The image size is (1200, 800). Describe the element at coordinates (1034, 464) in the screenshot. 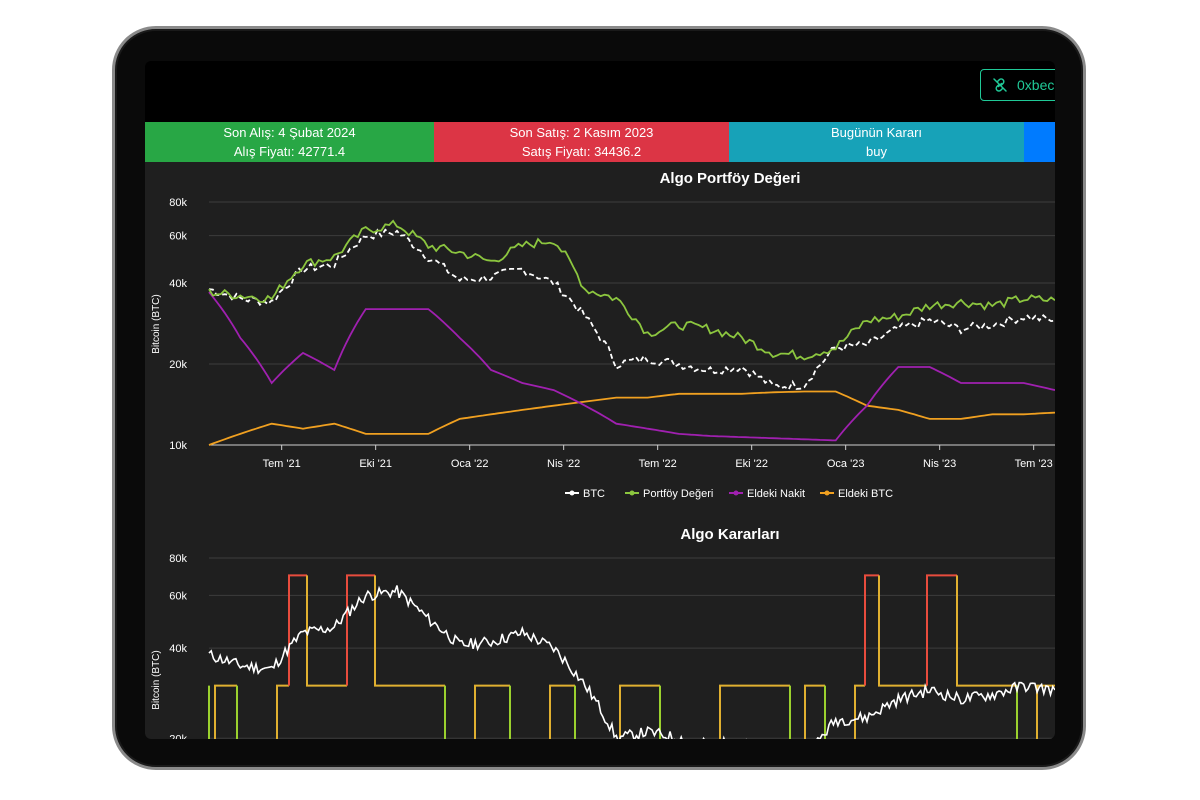

I see `x-tick-label: Tem '23` at that location.